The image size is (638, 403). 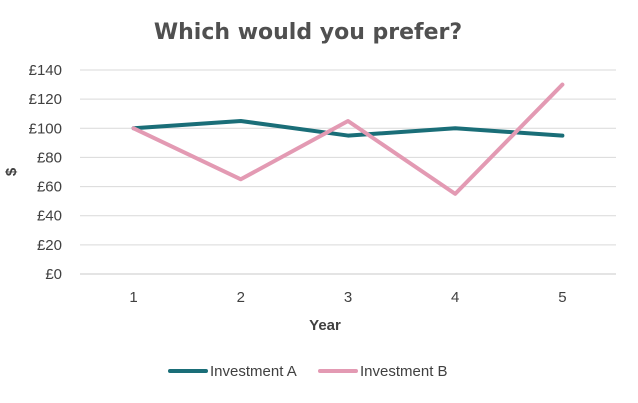 I want to click on x-tick-label: 4, so click(x=455, y=297).